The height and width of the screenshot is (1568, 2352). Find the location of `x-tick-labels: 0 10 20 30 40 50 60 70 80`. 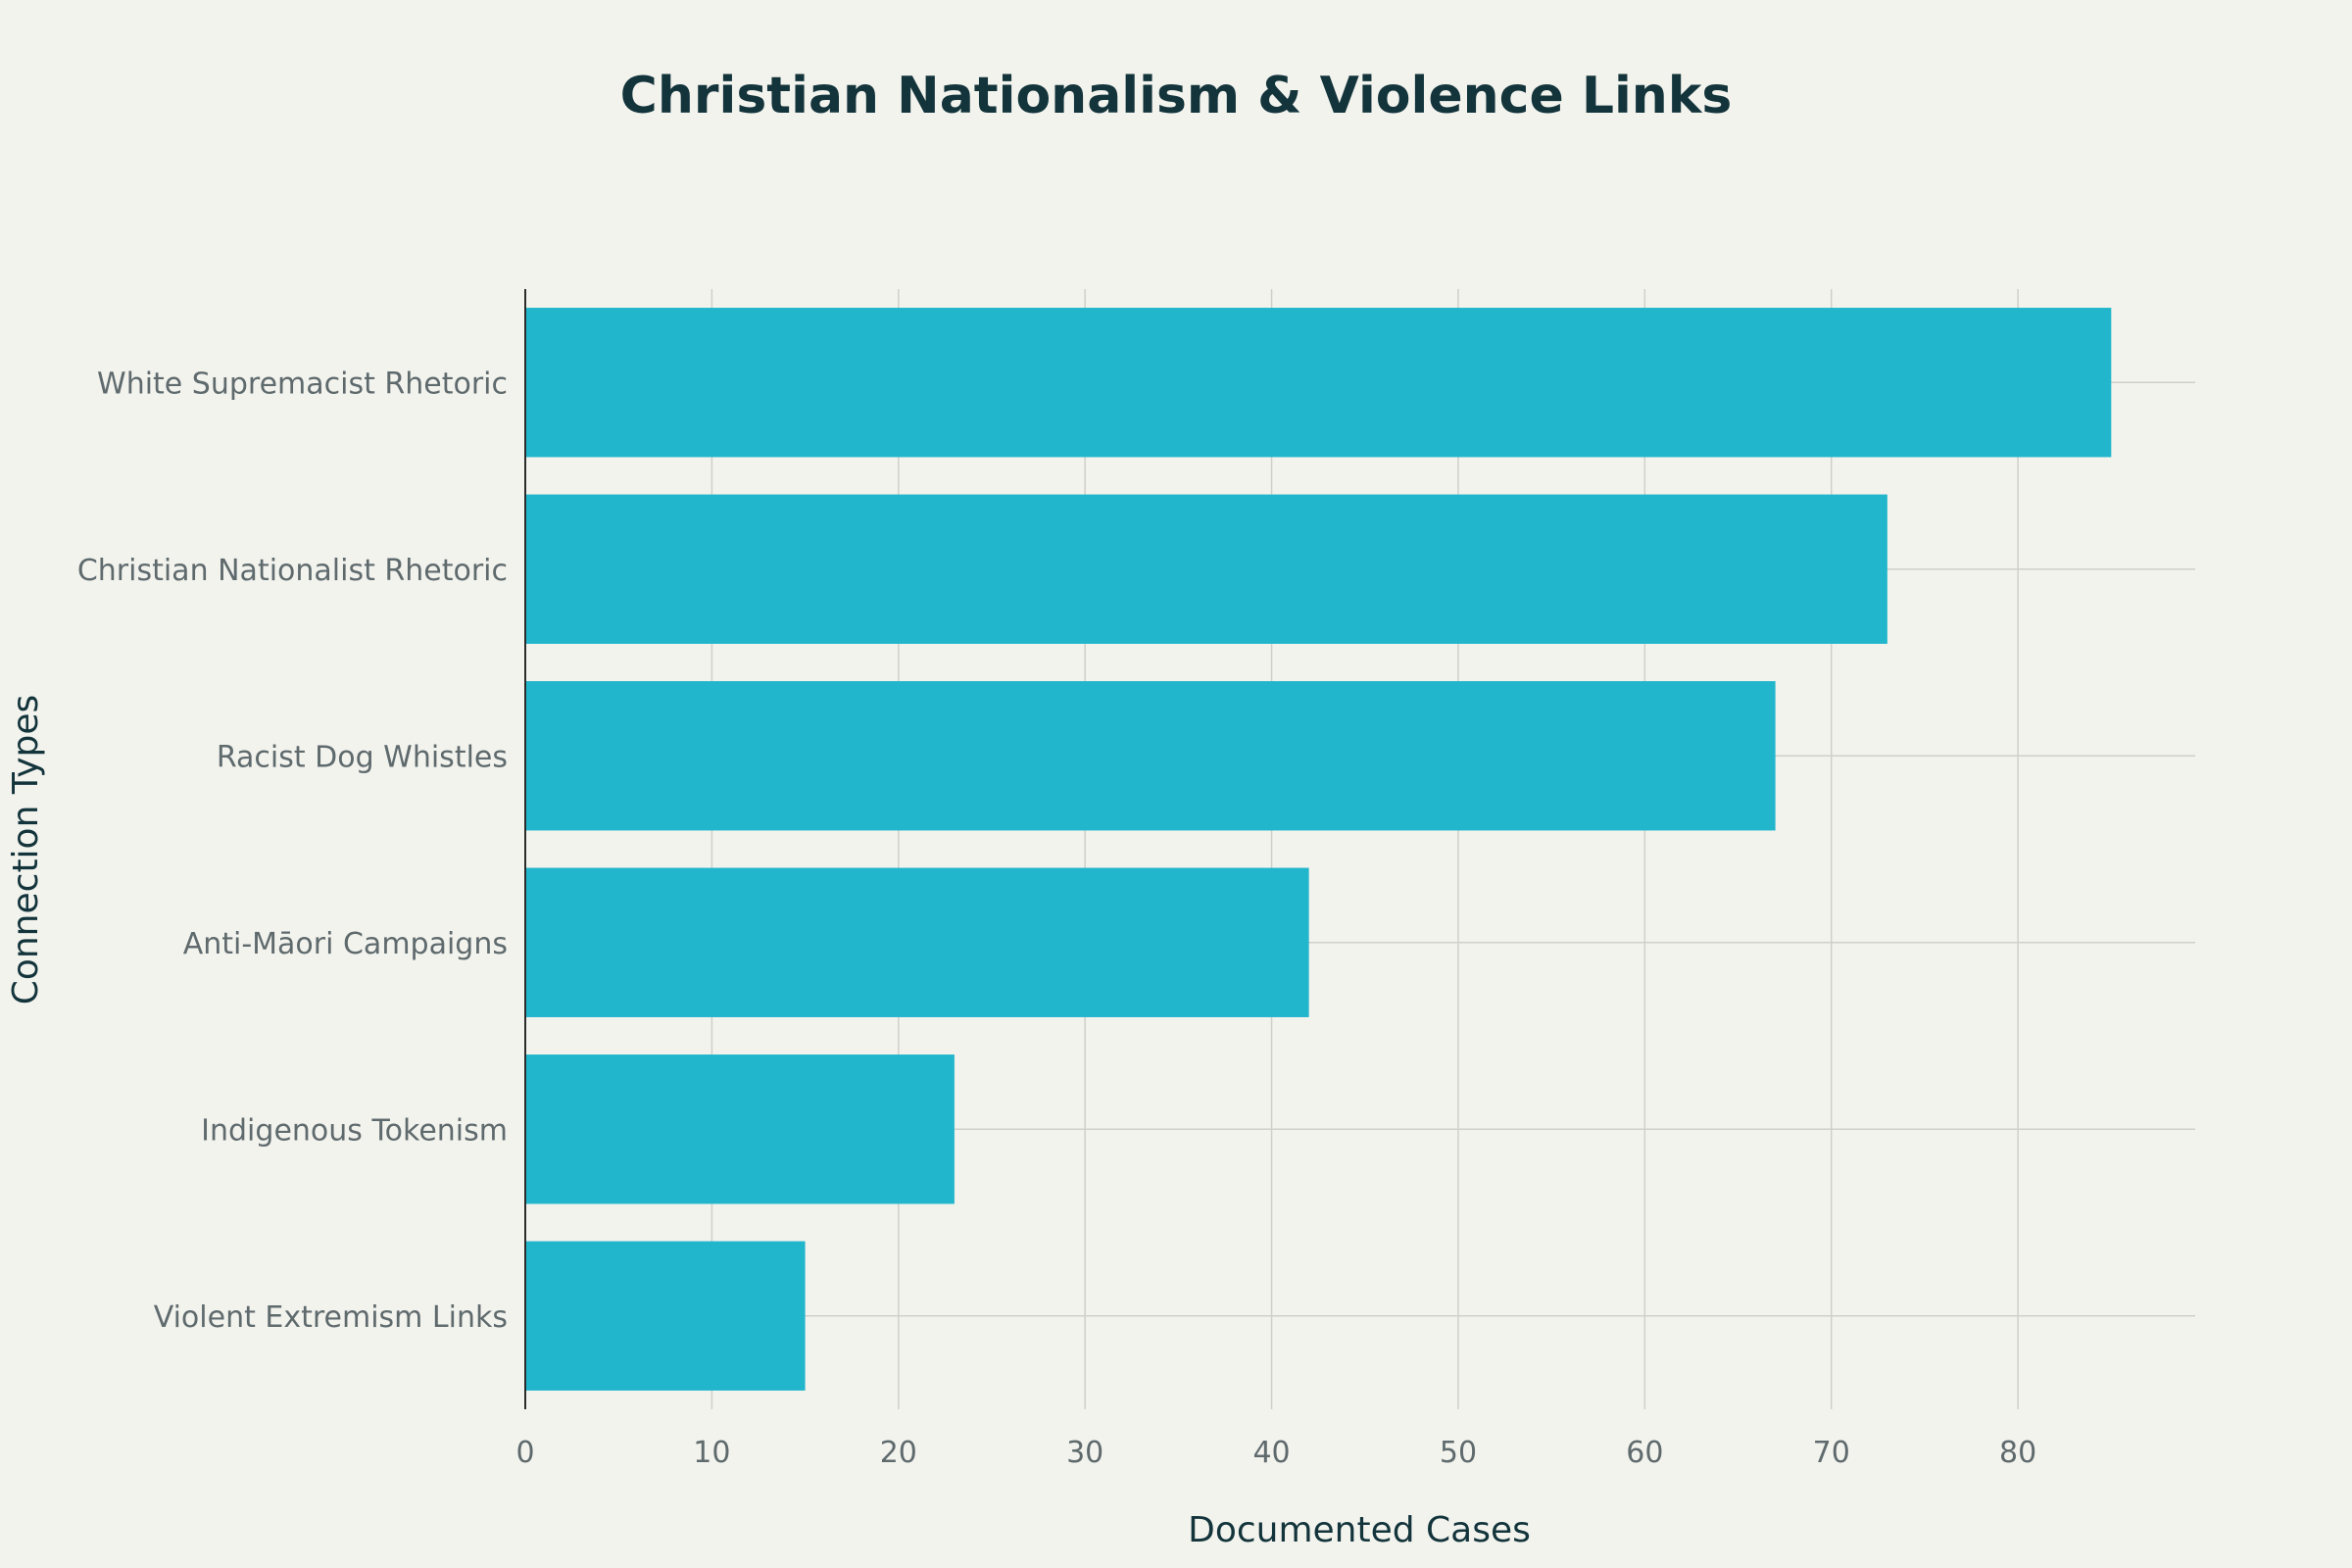

x-tick-labels: 0 10 20 30 40 50 60 70 80 is located at coordinates (1275, 1453).